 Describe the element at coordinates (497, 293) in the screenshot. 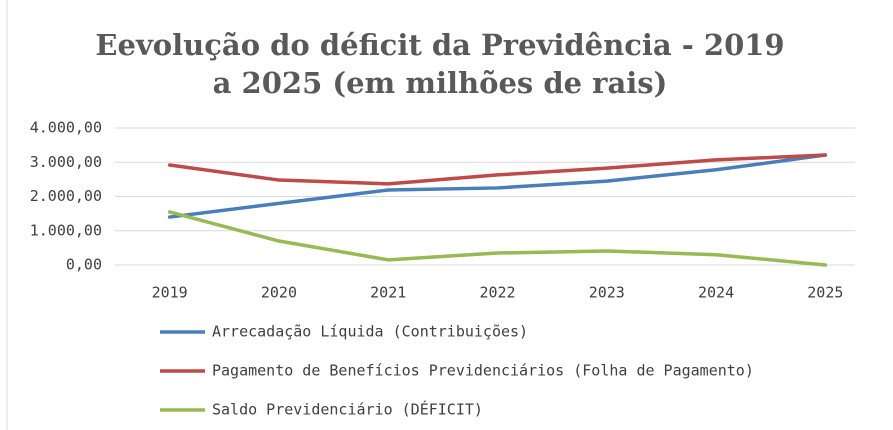

I see `x-tick-label: 2022` at that location.